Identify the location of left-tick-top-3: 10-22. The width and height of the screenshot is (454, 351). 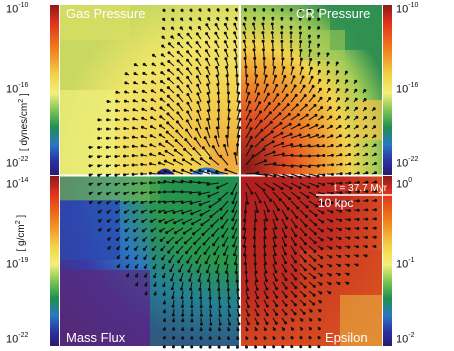
(17, 163).